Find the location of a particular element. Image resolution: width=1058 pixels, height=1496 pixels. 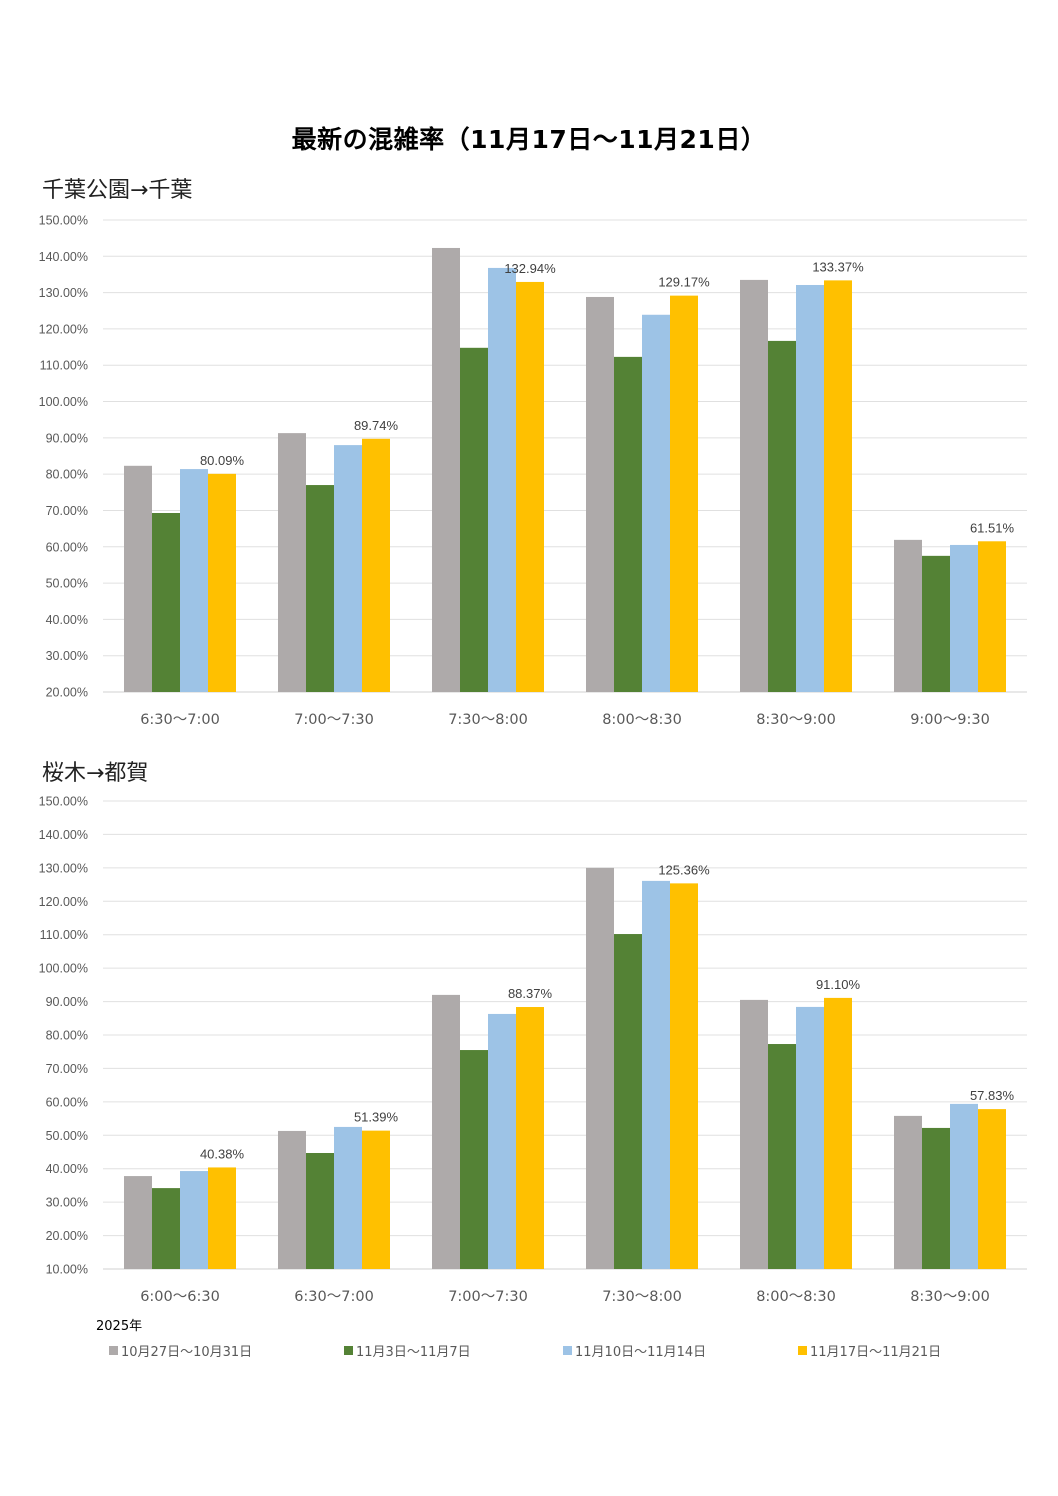

legend-item: 11月10日～11月14日 is located at coordinates (634, 1350).